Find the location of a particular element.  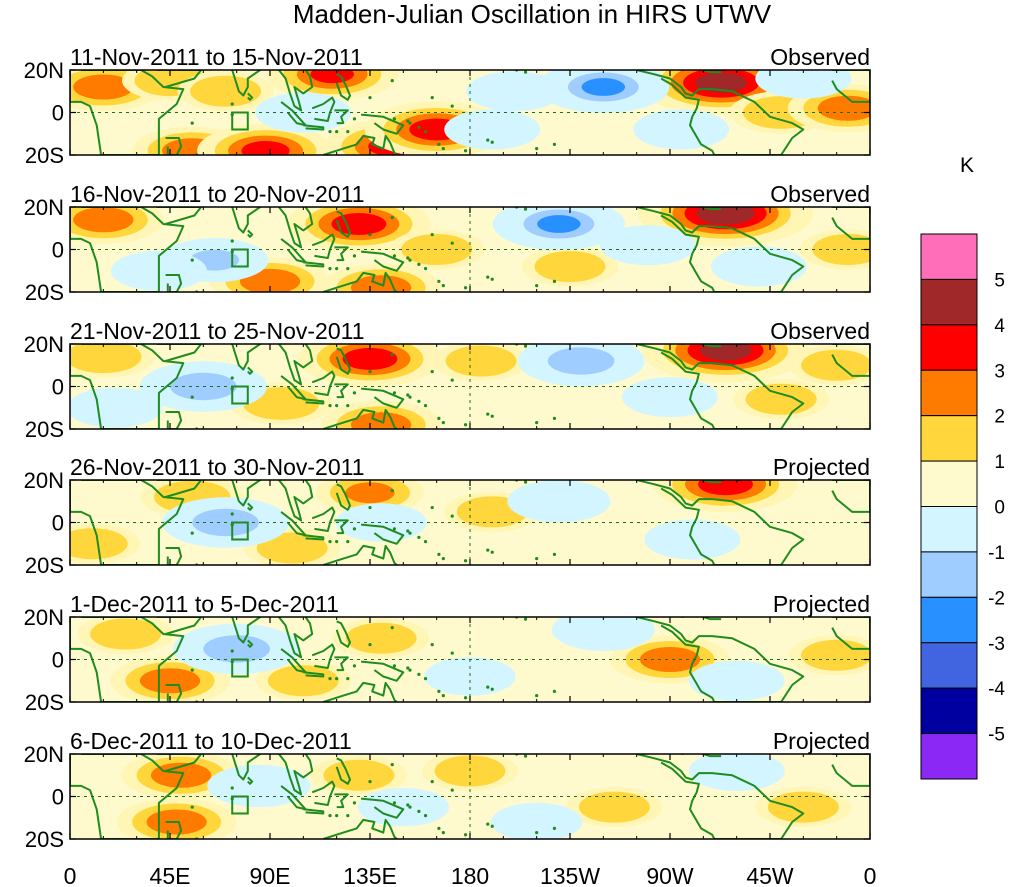

region-box is located at coordinates (240, 531).